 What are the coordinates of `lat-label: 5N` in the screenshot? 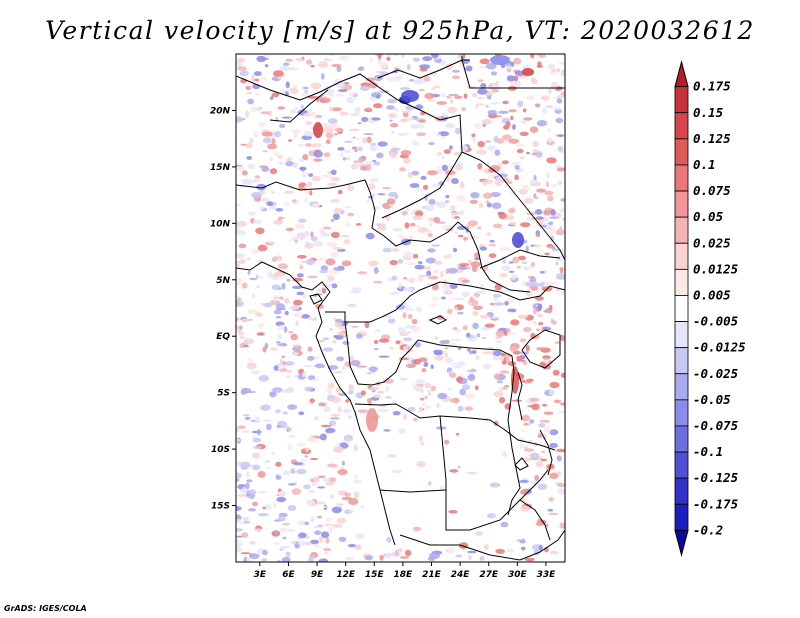 It's located at (223, 281).